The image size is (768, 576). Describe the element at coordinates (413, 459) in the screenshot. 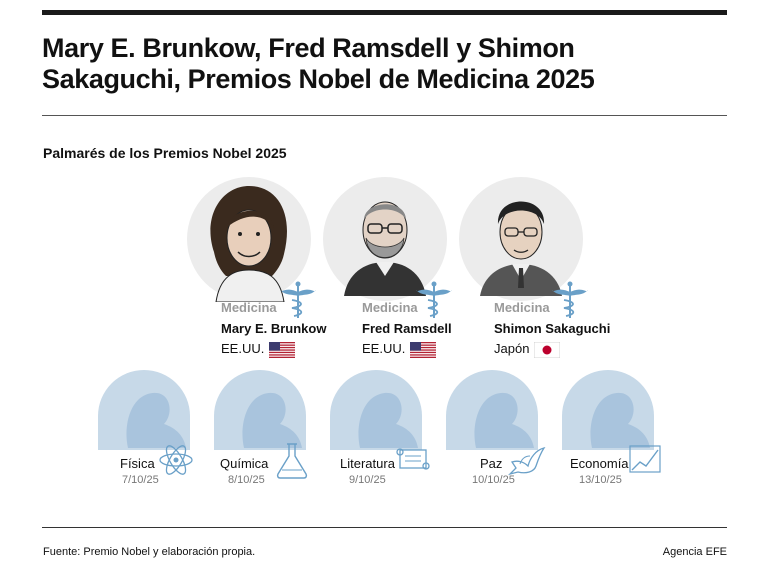

I see `scroll-icon` at that location.